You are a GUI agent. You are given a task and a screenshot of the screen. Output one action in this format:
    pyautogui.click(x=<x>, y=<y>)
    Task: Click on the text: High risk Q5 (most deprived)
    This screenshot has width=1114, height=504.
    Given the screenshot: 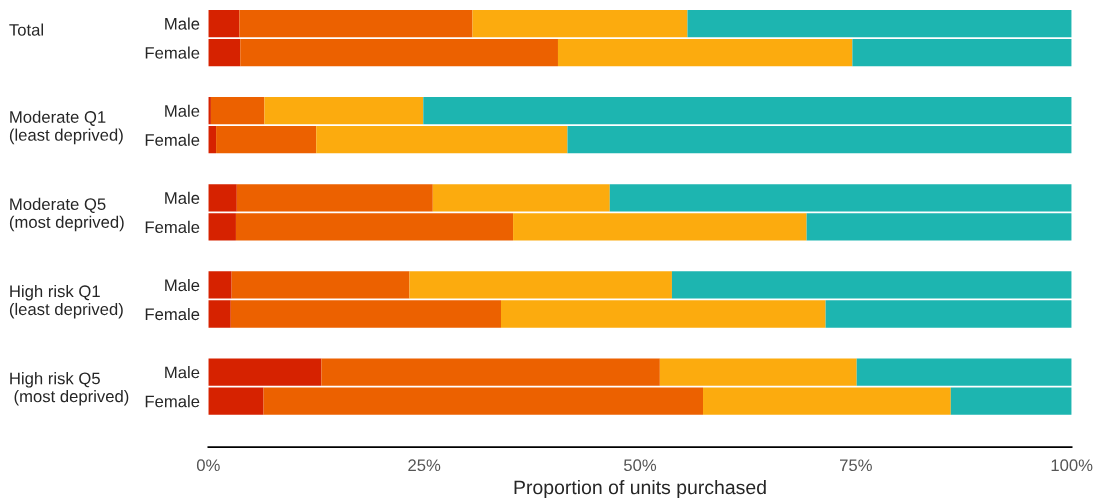 What is the action you would take?
    pyautogui.click(x=69, y=389)
    